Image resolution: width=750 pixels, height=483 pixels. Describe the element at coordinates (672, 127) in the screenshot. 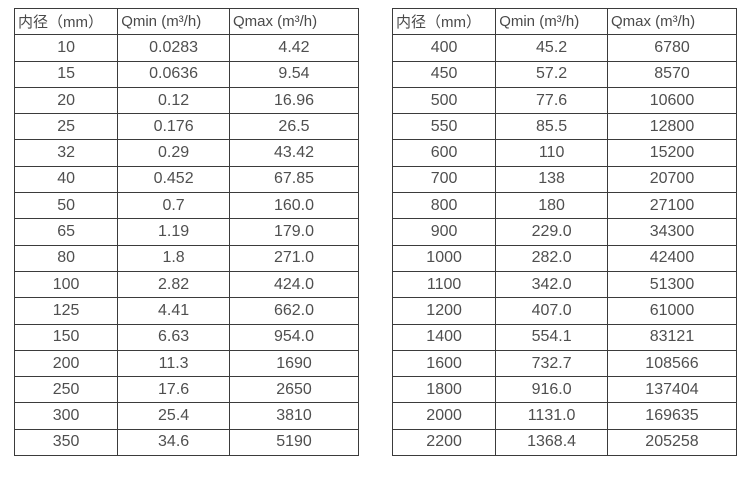

I see `table-cell: 12800` at that location.